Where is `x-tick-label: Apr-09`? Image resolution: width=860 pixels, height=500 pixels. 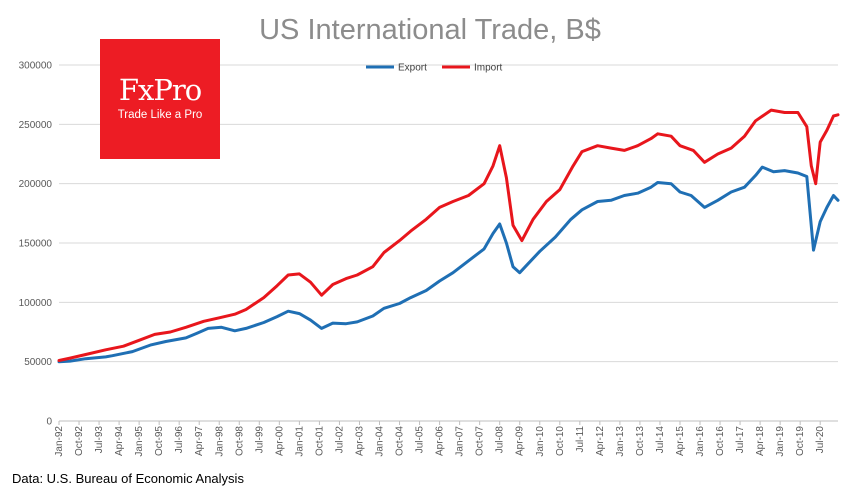
x-tick-label: Apr-09 is located at coordinates (520, 441).